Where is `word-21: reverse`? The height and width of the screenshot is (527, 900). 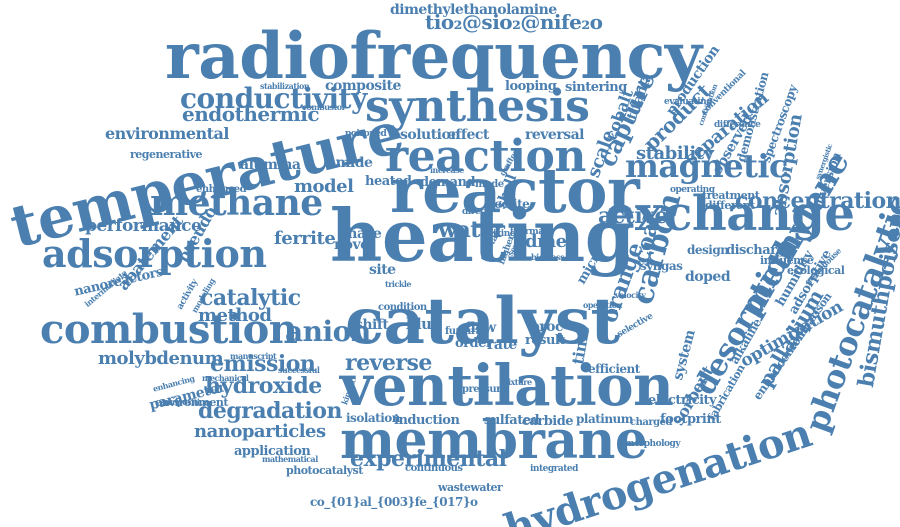
word-21: reverse is located at coordinates (388, 363).